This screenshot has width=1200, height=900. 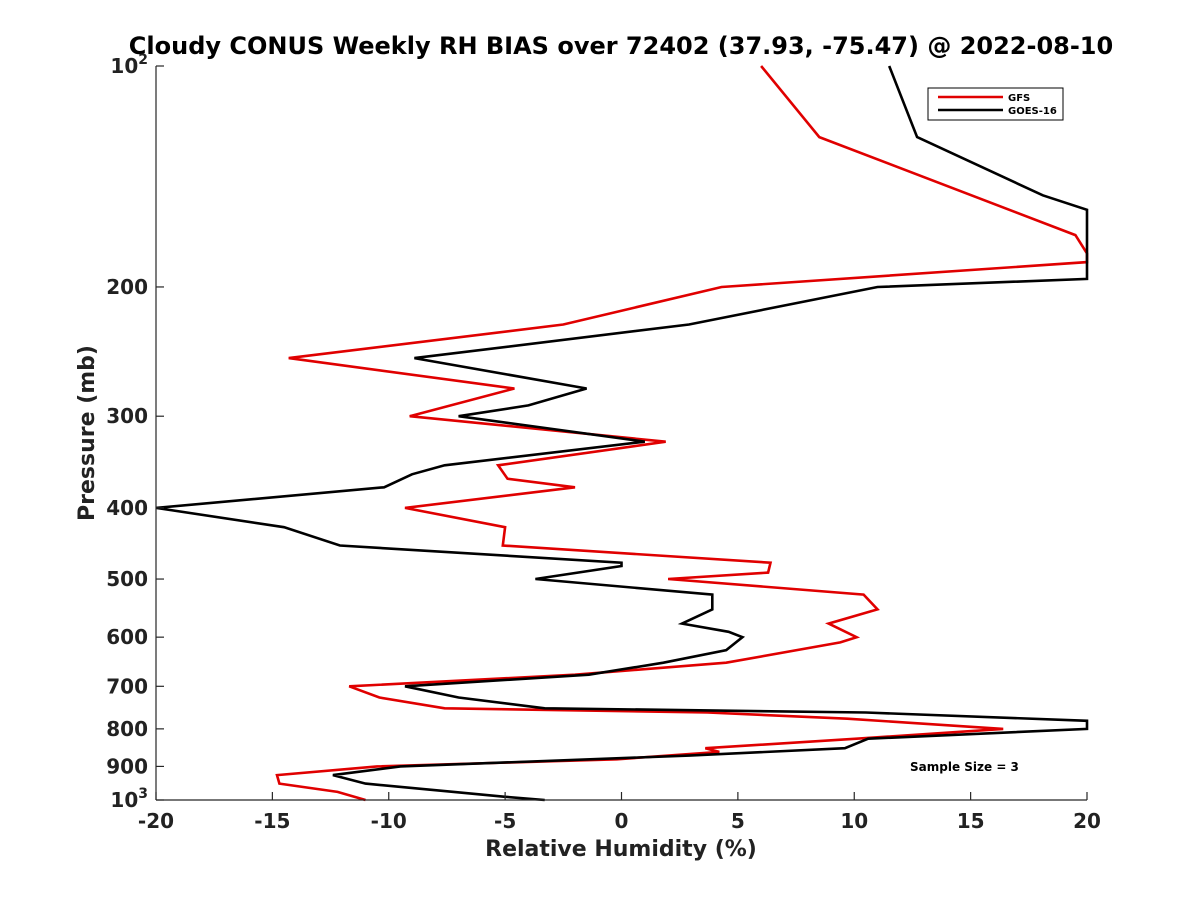 I want to click on y-tick-label: 200, so click(x=127, y=287).